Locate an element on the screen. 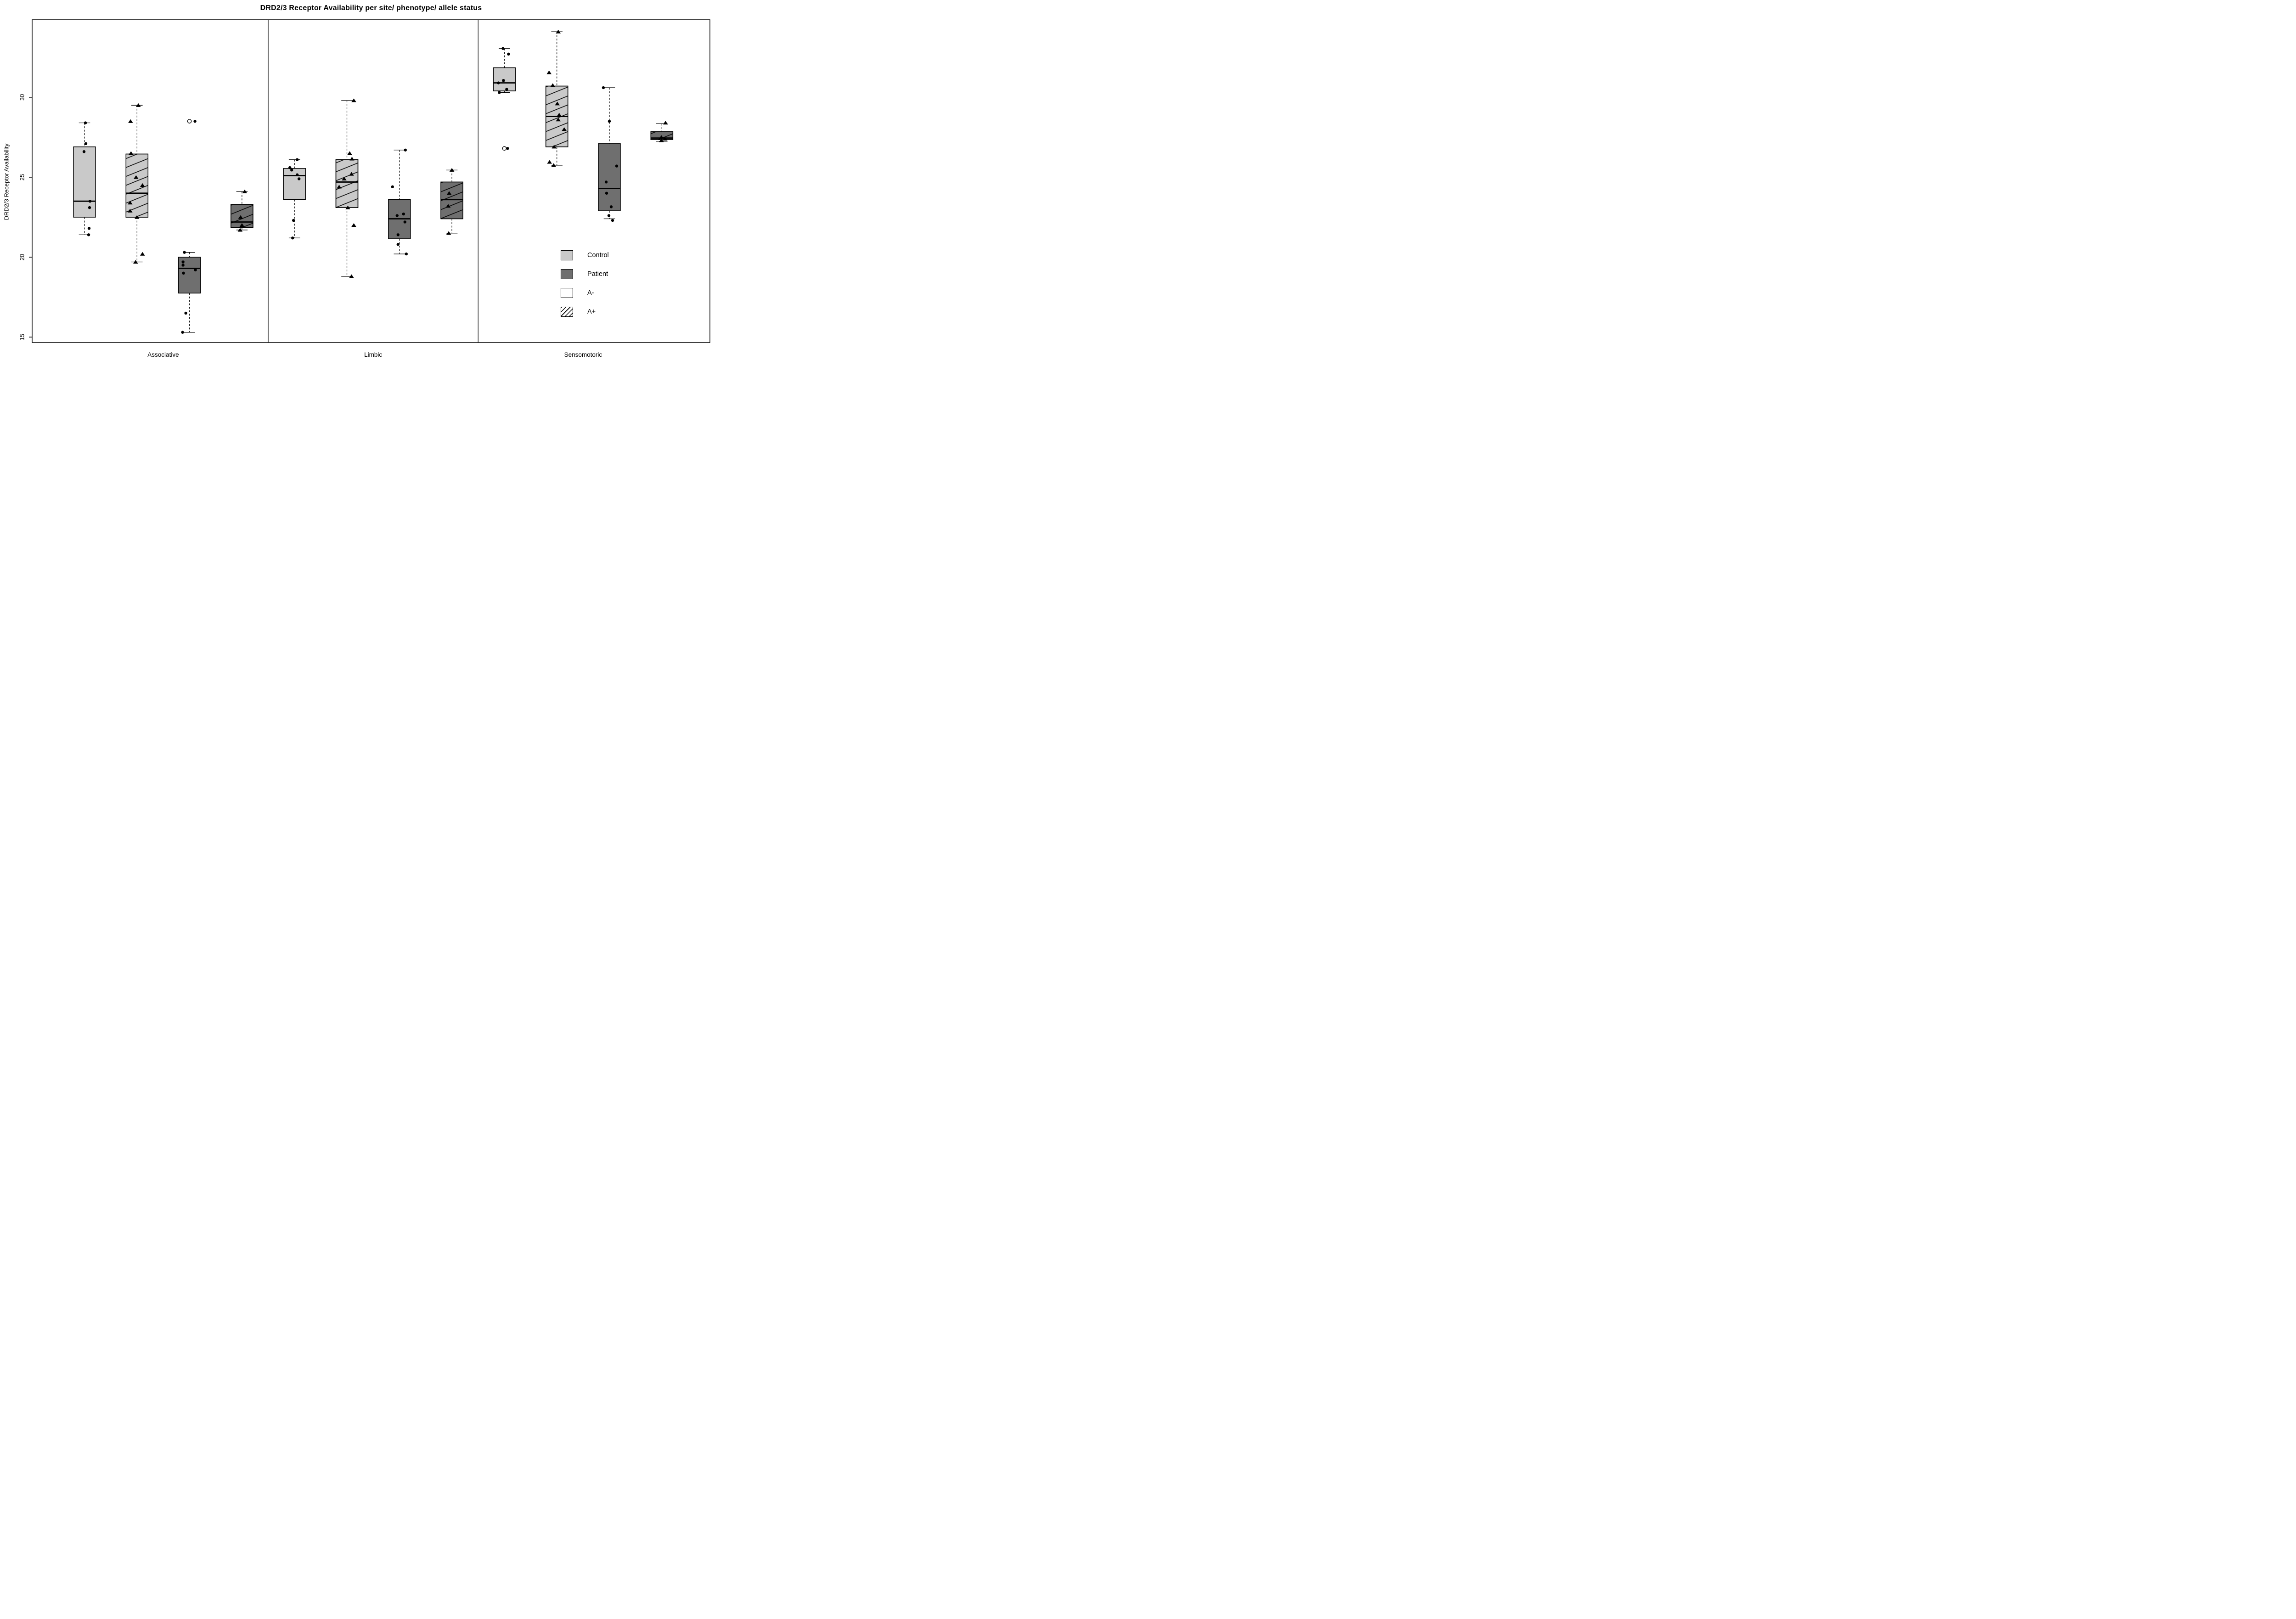  box-limbic-patient-a-minus is located at coordinates (399, 202).